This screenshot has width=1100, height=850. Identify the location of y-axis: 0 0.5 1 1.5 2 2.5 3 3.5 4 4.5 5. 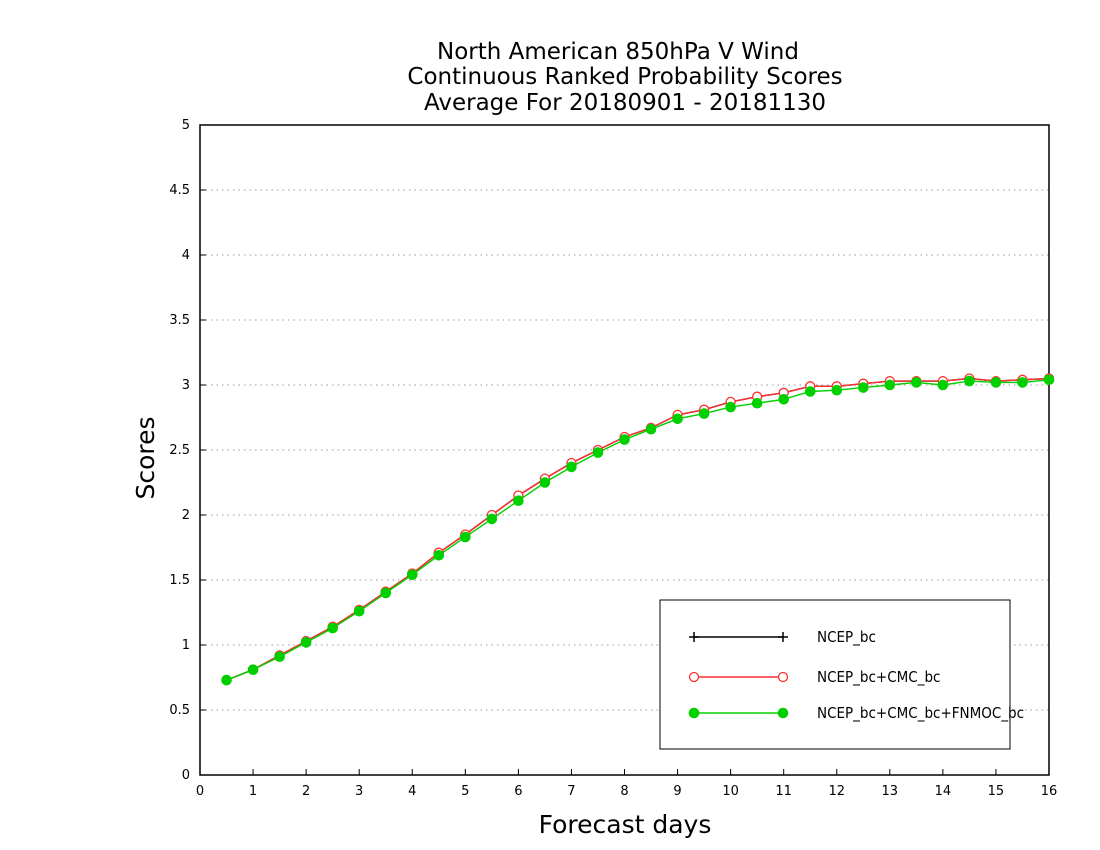
(187, 450).